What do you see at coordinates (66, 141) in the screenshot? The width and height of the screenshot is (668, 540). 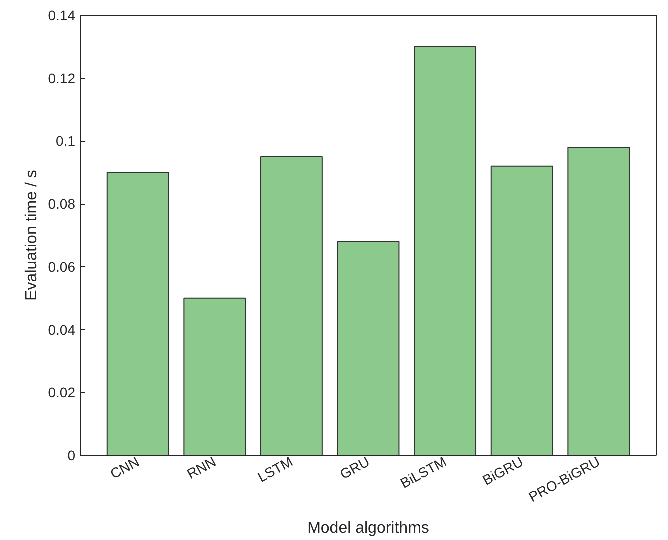 I see `y-tick-label: 0.1` at bounding box center [66, 141].